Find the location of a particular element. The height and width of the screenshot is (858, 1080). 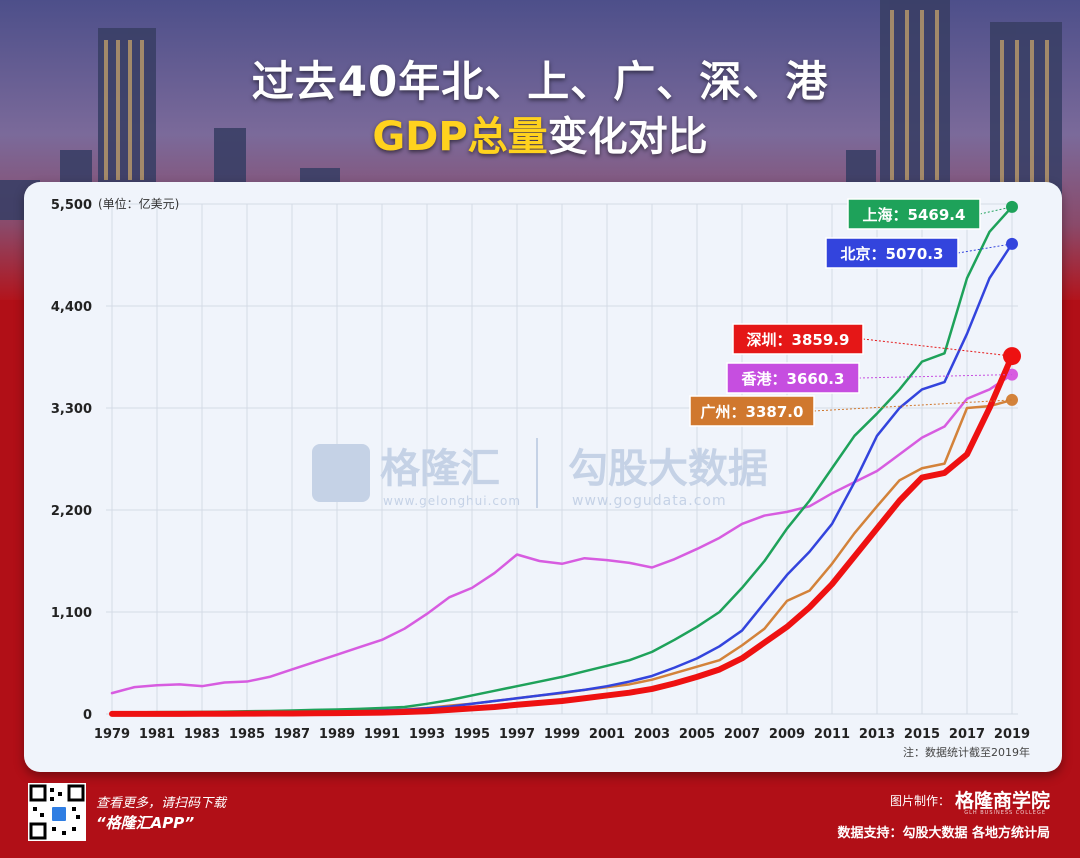

x-tick-label: 1983 is located at coordinates (202, 734).